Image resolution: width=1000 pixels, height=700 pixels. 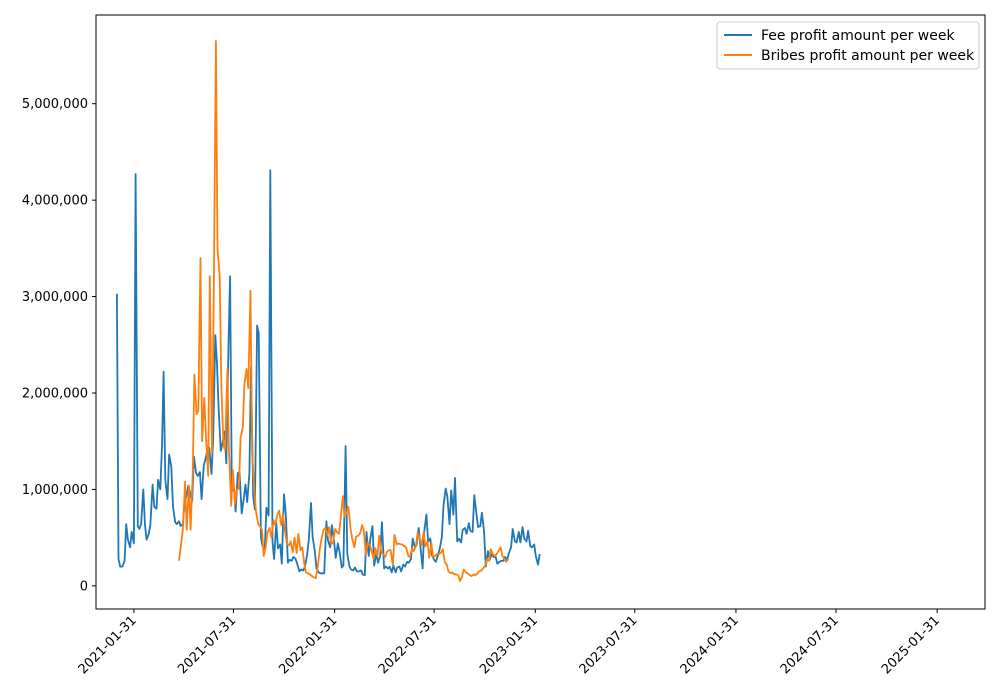 I want to click on legend-box, so click(x=848, y=45).